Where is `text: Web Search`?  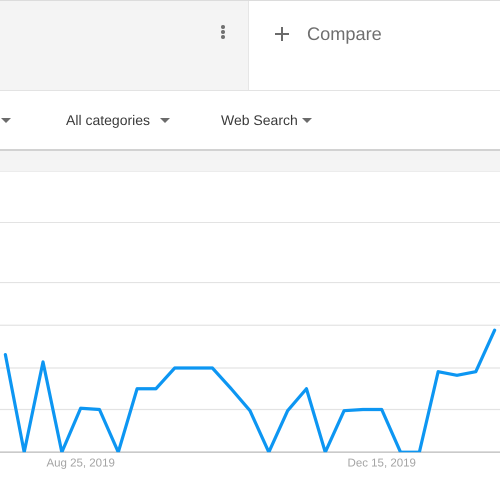
text: Web Search is located at coordinates (259, 120).